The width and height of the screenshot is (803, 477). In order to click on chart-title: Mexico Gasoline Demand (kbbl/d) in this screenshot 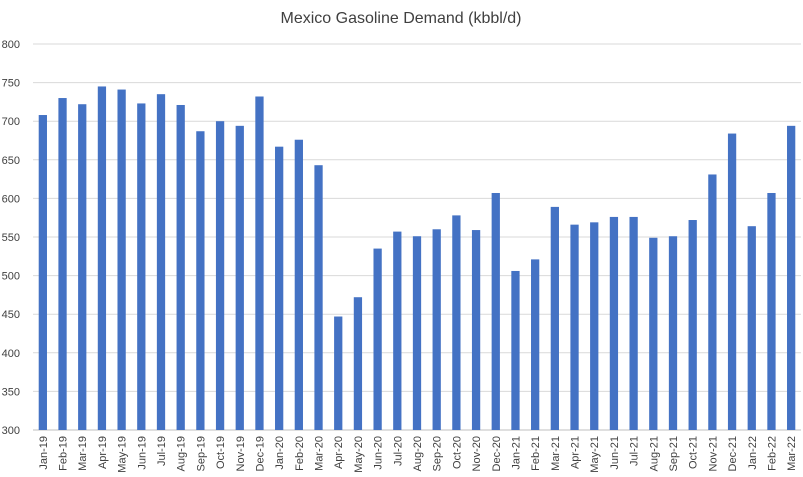, I will do `click(401, 18)`.